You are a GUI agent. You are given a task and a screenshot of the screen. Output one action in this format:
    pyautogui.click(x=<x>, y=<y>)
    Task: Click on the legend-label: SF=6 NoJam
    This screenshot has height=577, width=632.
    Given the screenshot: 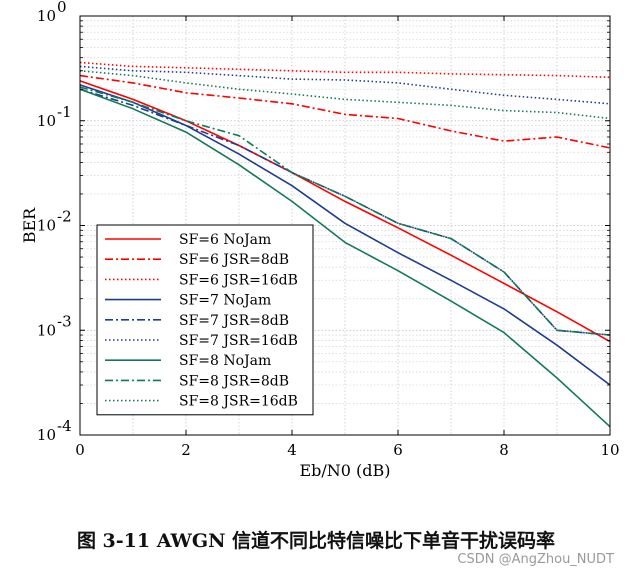 What is the action you would take?
    pyautogui.click(x=225, y=240)
    